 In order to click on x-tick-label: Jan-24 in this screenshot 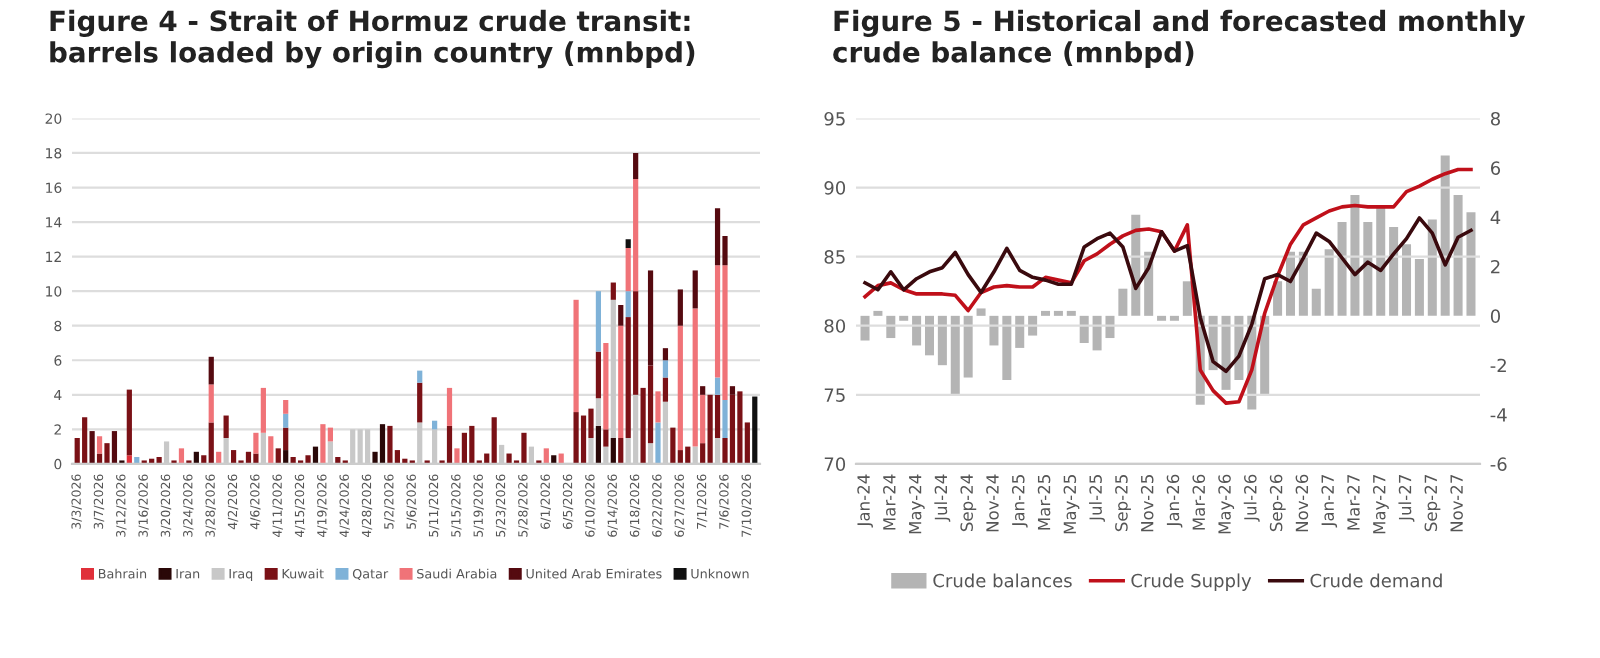, I will do `click(865, 501)`.